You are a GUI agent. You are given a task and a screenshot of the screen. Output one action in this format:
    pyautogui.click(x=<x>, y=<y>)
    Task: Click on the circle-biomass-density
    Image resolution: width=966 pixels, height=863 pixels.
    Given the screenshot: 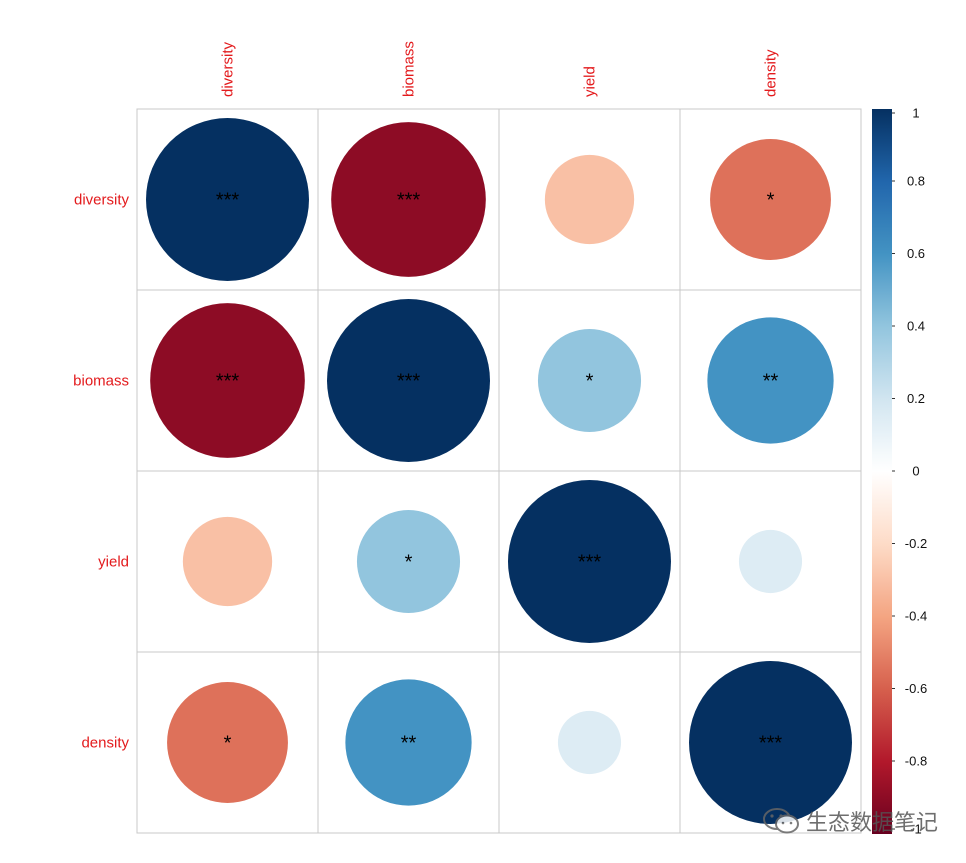 What is the action you would take?
    pyautogui.click(x=770, y=380)
    